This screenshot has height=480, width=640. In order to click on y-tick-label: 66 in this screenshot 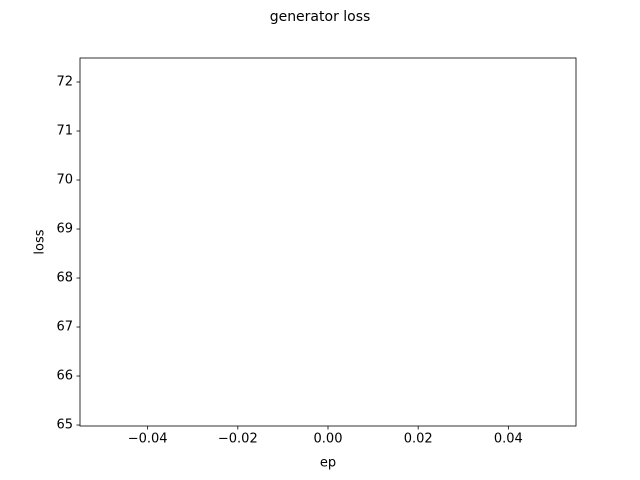, I will do `click(64, 376)`.